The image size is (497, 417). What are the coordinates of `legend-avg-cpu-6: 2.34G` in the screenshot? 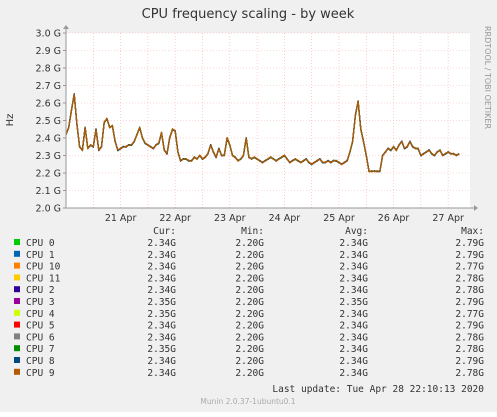 It's located at (353, 337).